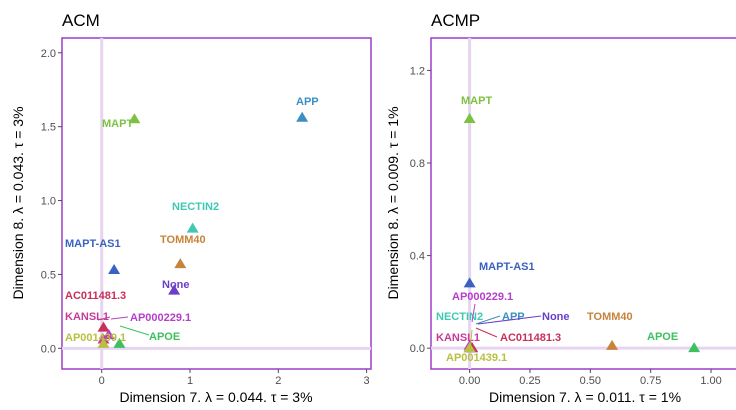 This screenshot has width=736, height=410. I want to click on y-tick-label: 1.0, so click(48, 202).